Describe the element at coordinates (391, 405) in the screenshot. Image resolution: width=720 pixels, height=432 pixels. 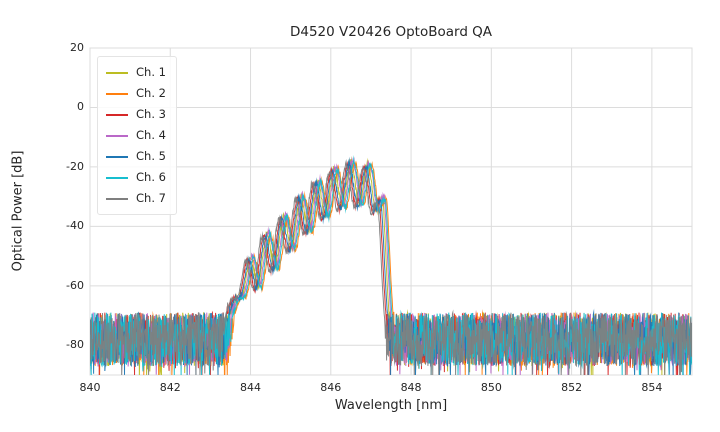
I see `x-axis-label: Wavelength [nm]` at that location.